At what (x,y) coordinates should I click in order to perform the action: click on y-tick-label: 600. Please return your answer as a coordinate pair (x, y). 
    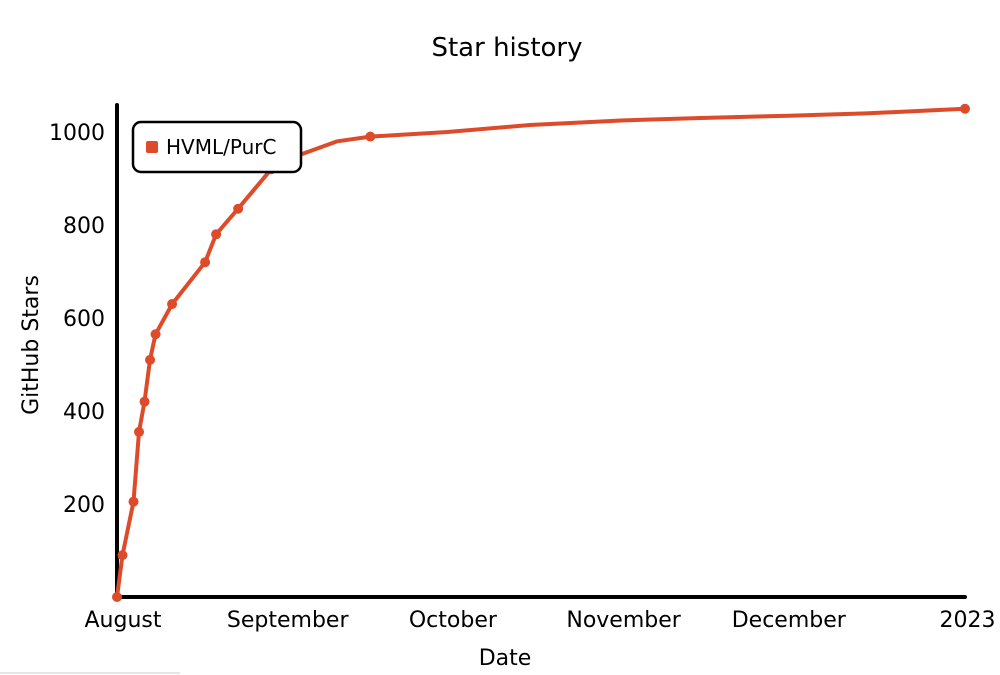
    Looking at the image, I should click on (84, 319).